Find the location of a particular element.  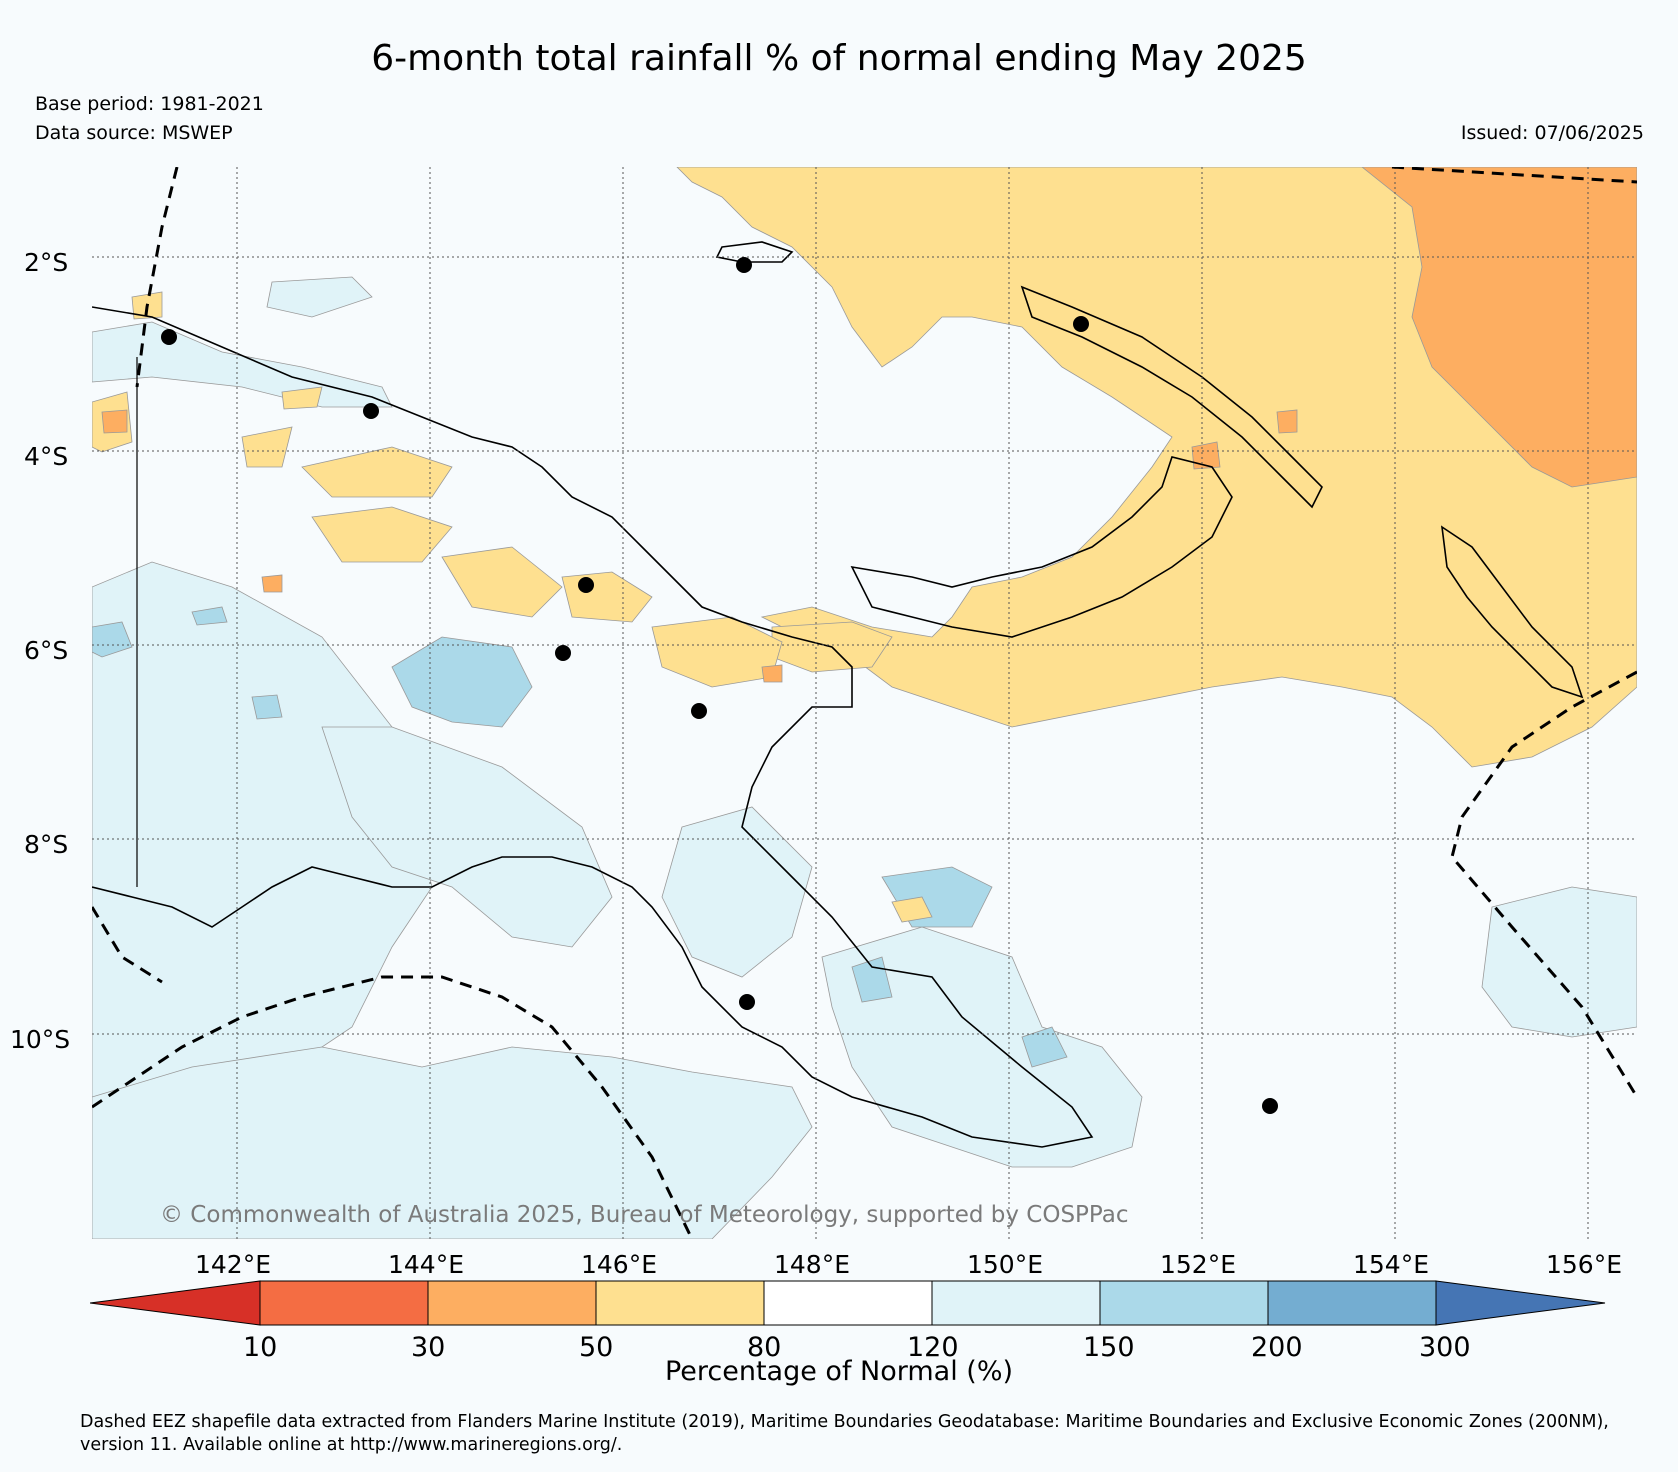

colorbar-tick-30: 30 is located at coordinates (428, 1347).